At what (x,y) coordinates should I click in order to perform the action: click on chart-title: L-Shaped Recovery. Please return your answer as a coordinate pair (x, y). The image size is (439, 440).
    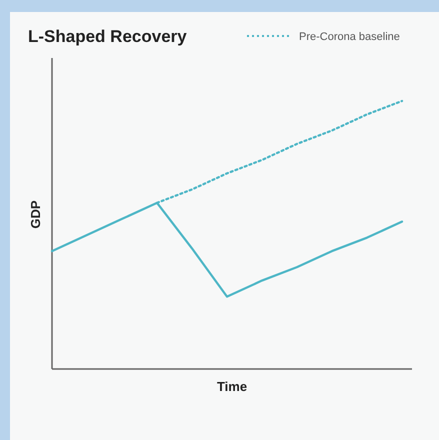
    Looking at the image, I should click on (108, 36).